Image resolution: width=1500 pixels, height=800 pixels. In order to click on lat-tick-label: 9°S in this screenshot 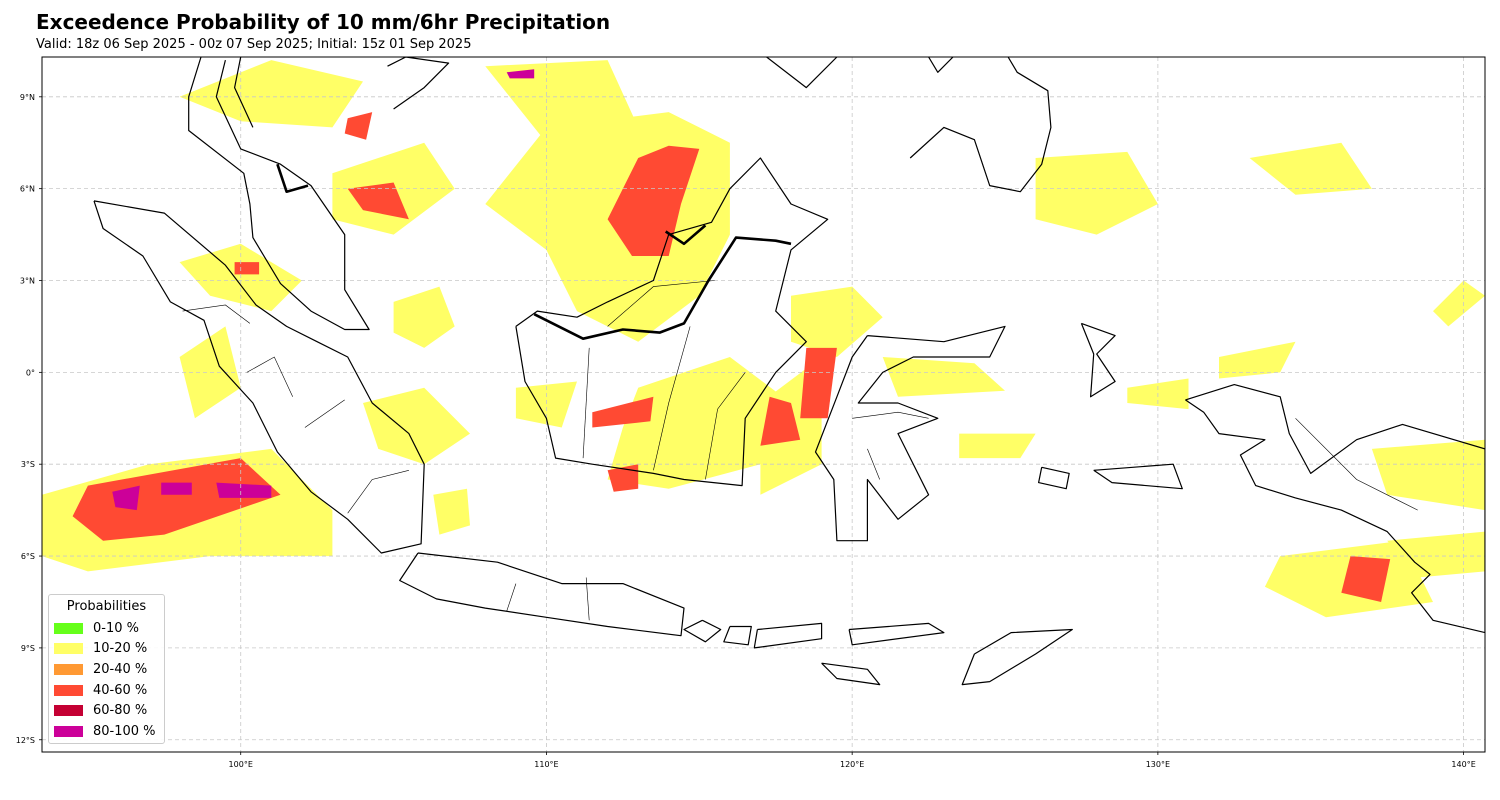, I will do `click(28, 648)`.